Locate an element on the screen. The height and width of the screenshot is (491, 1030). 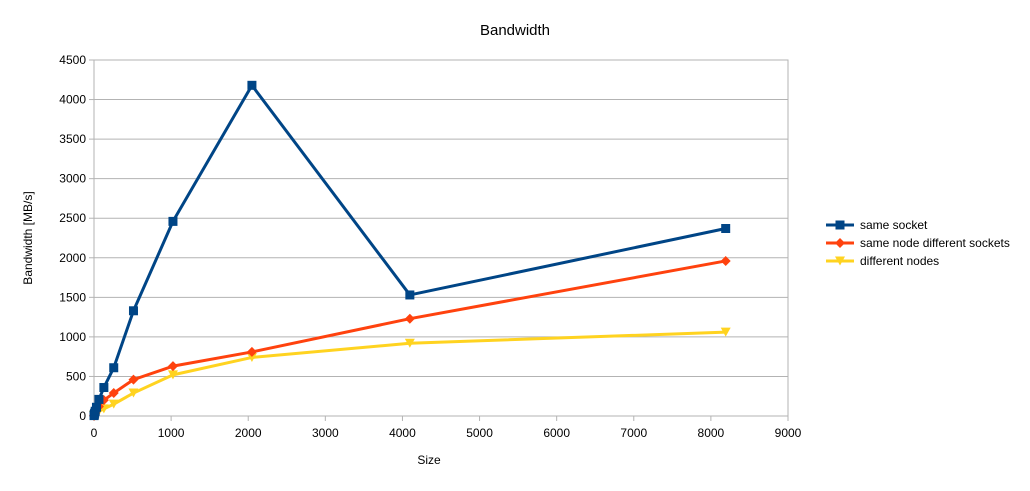
y-tick-label: 500 is located at coordinates (76, 376).